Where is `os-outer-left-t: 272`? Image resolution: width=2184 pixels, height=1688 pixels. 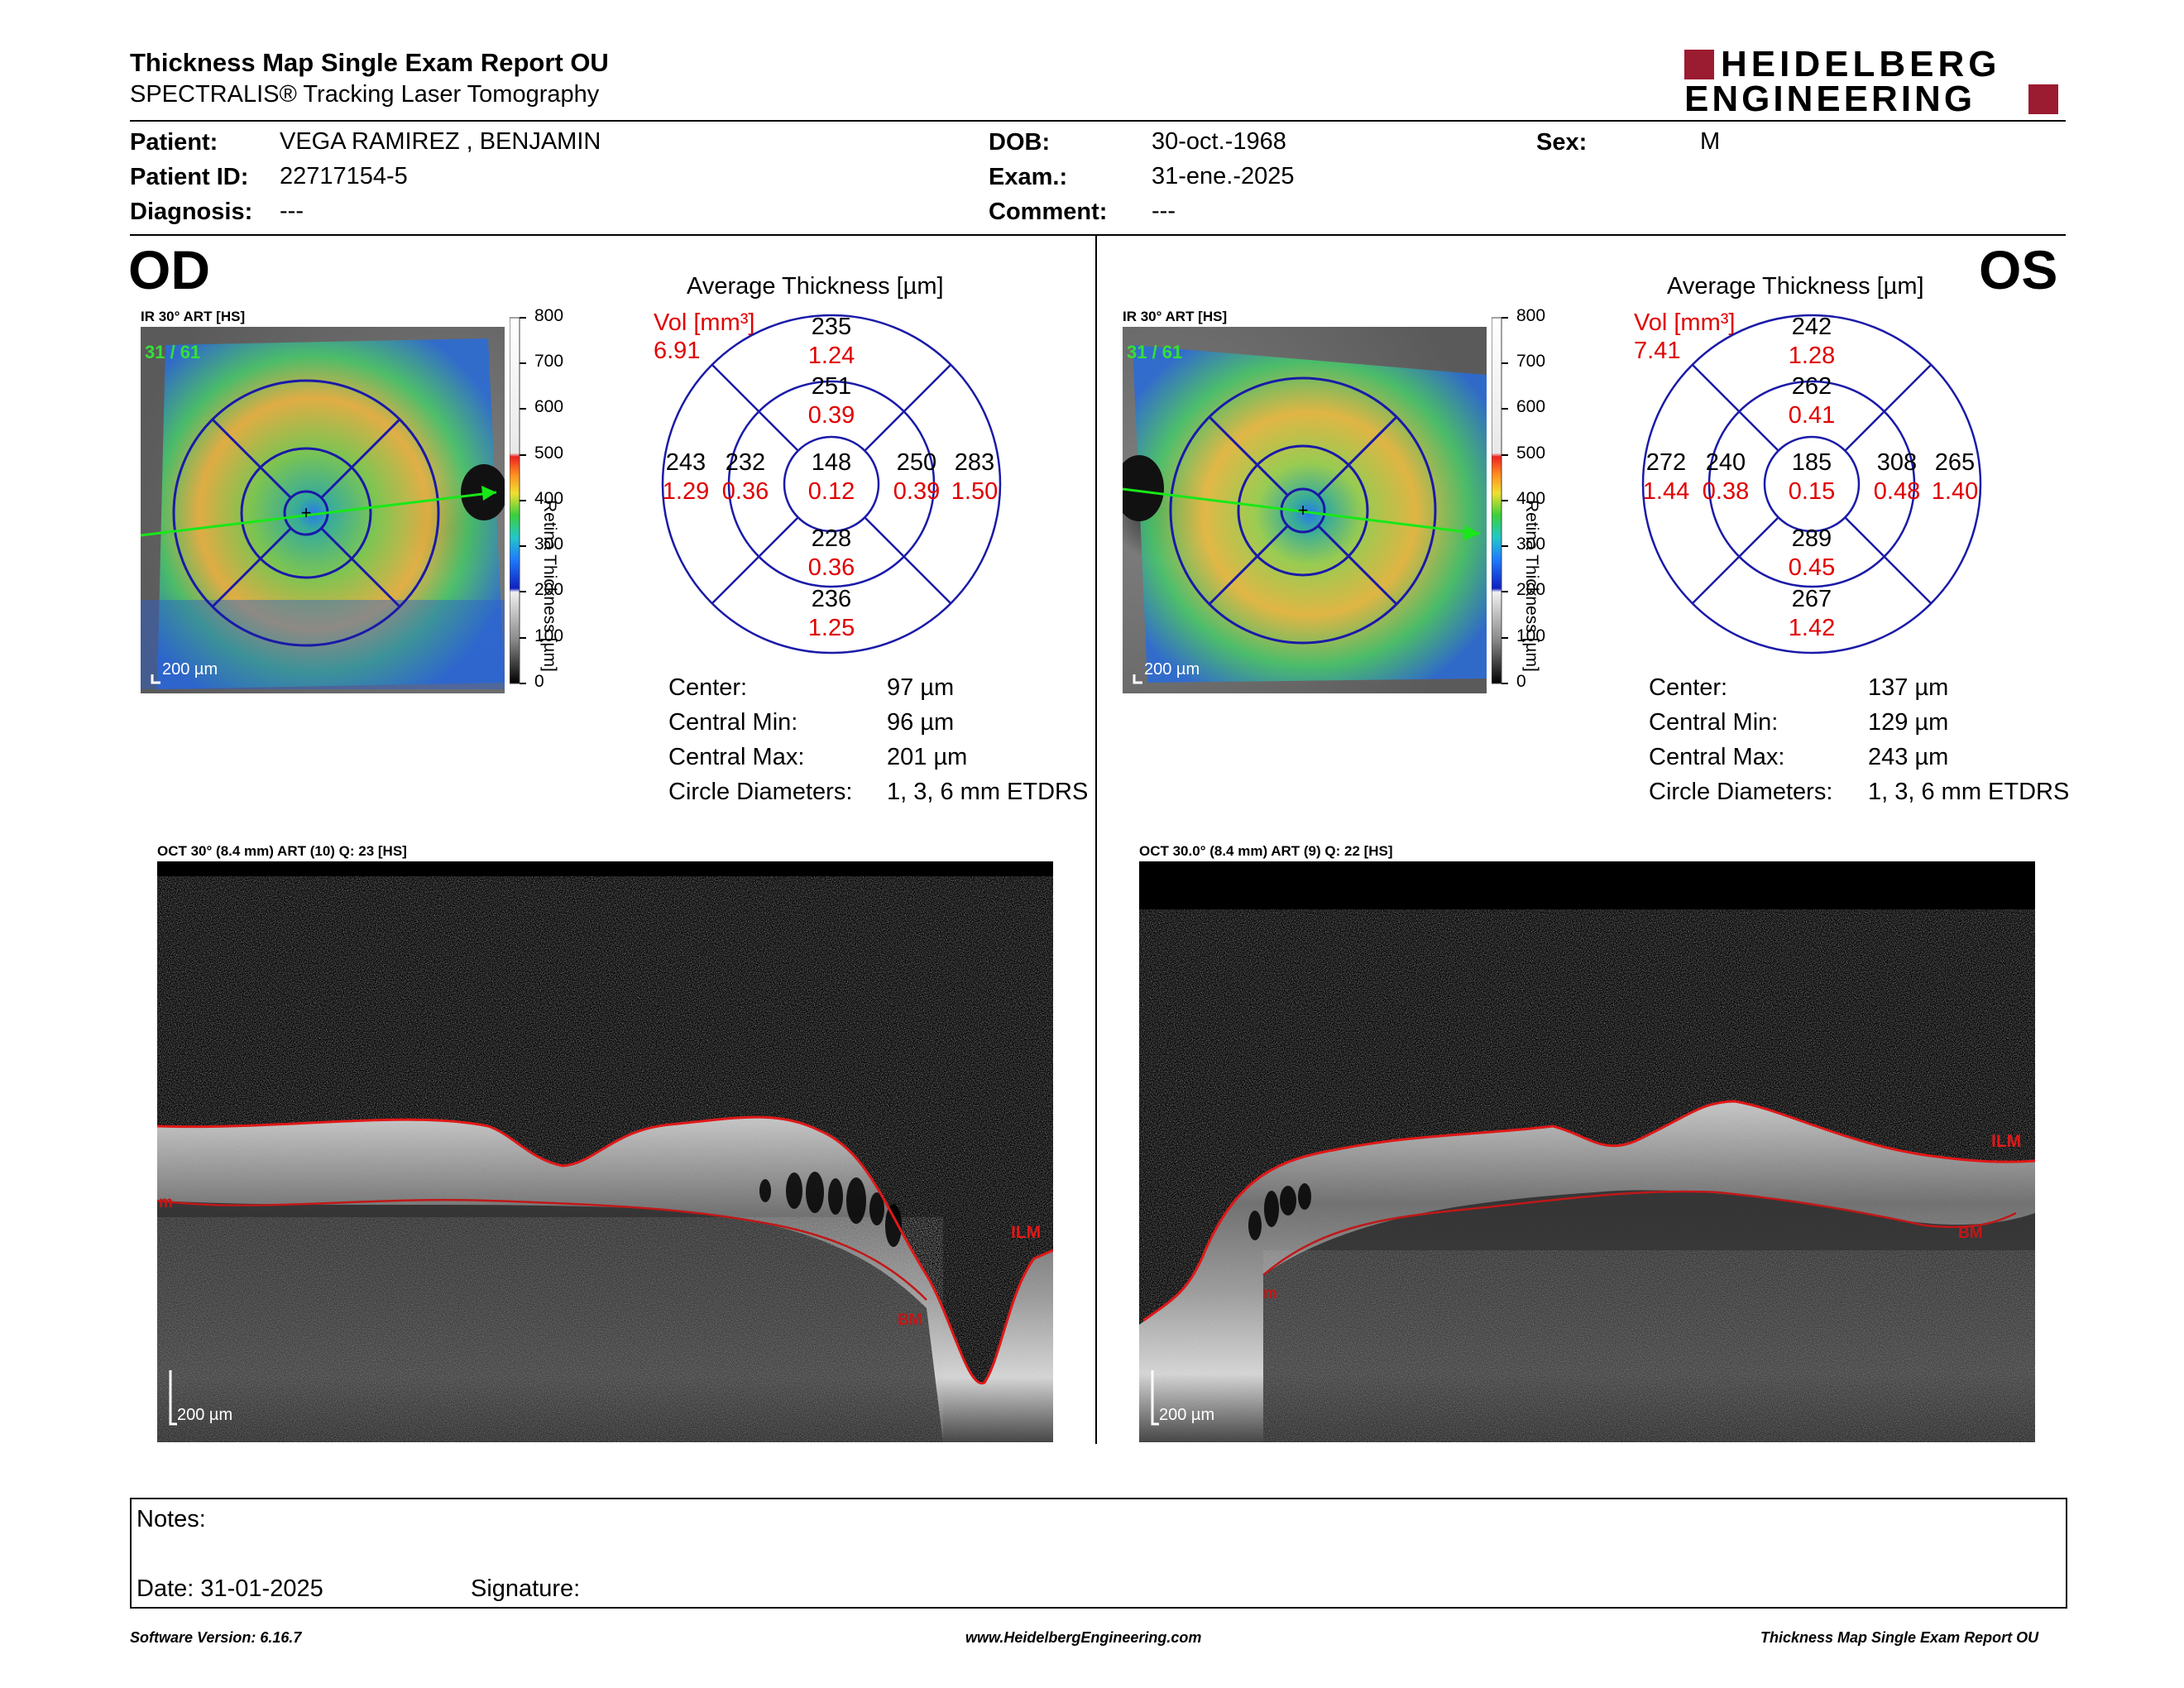
os-outer-left-t: 272 is located at coordinates (1666, 462).